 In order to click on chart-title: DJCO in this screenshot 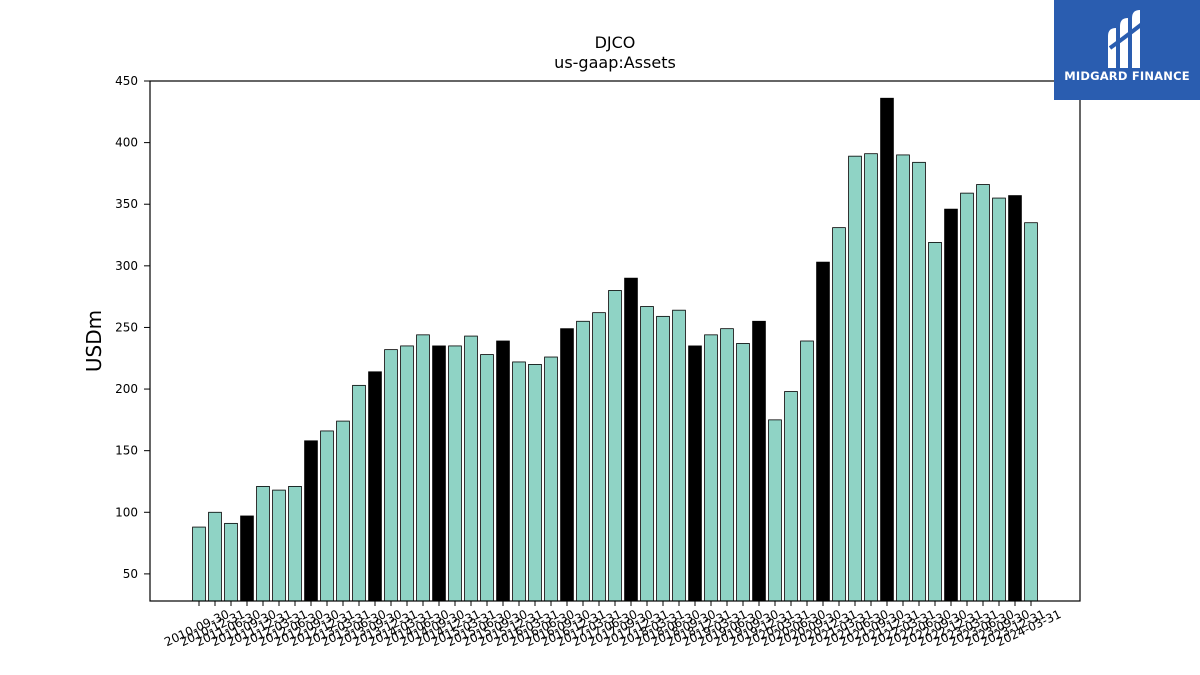, I will do `click(615, 42)`.